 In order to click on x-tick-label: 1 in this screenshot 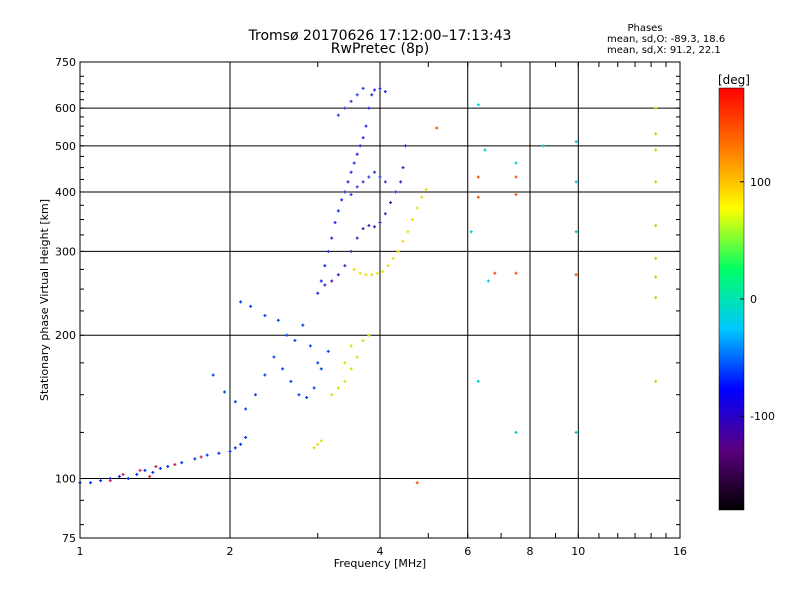, I will do `click(80, 551)`.